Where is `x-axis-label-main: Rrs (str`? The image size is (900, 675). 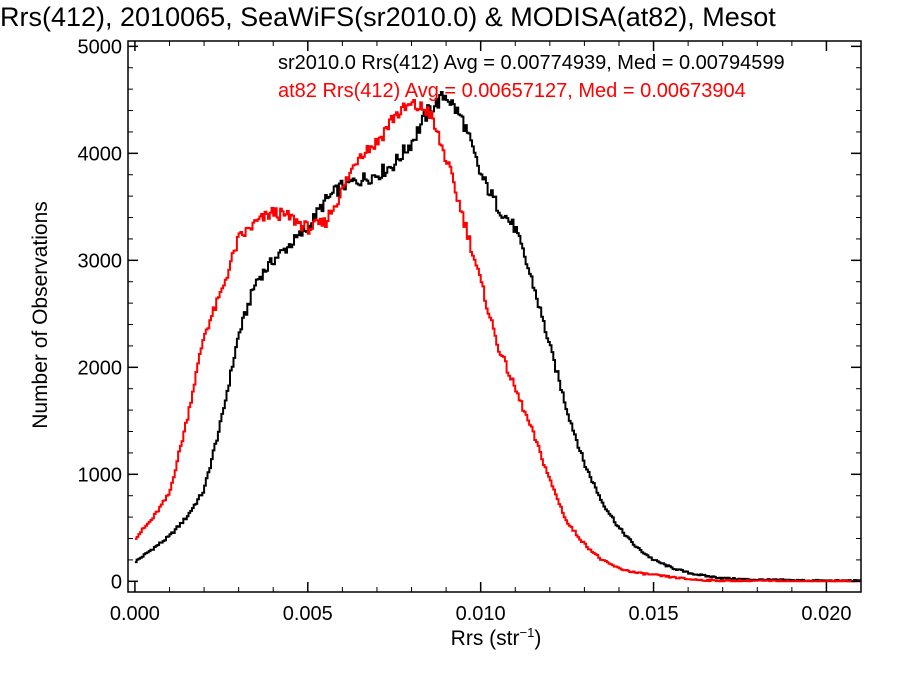 x-axis-label-main: Rrs (str is located at coordinates (485, 638).